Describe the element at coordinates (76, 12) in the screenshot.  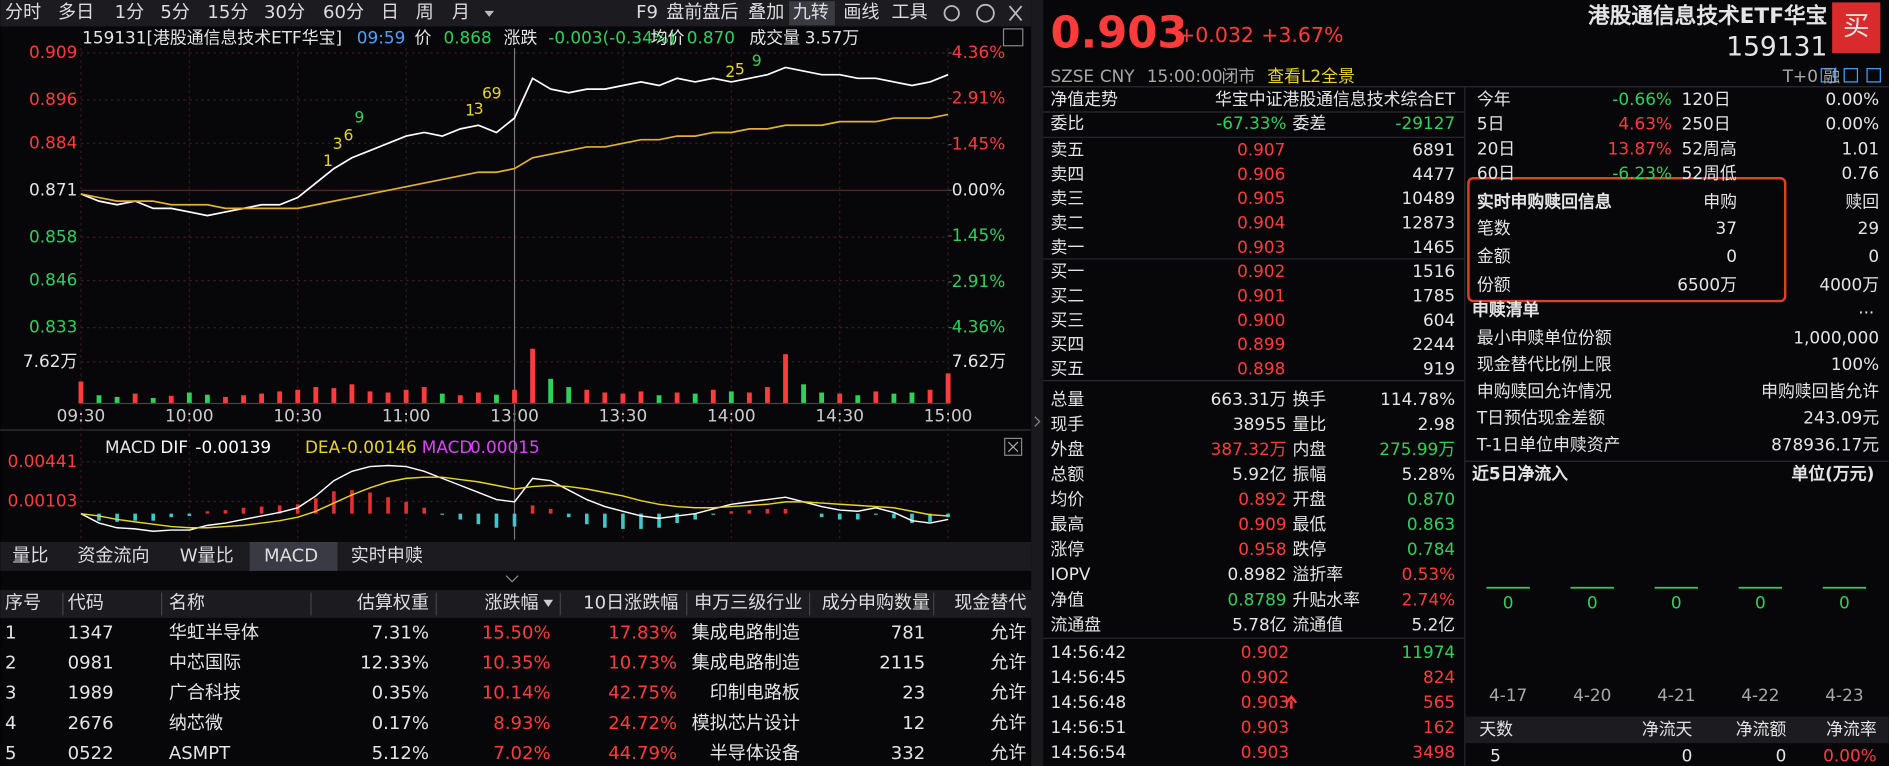
I see `period-tab: 多日` at that location.